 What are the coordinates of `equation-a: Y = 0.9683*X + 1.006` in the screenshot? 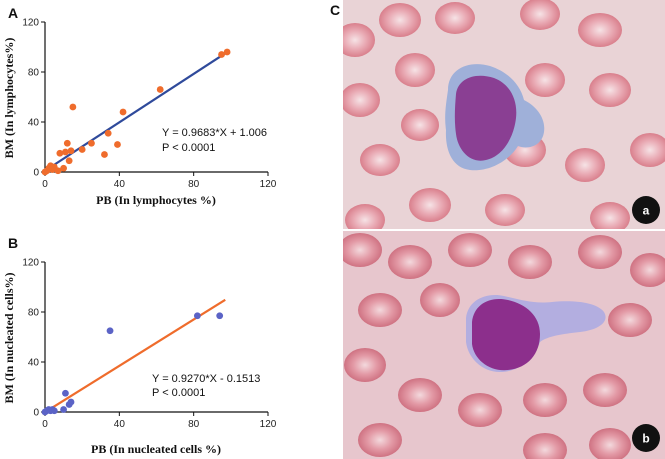 It's located at (214, 133).